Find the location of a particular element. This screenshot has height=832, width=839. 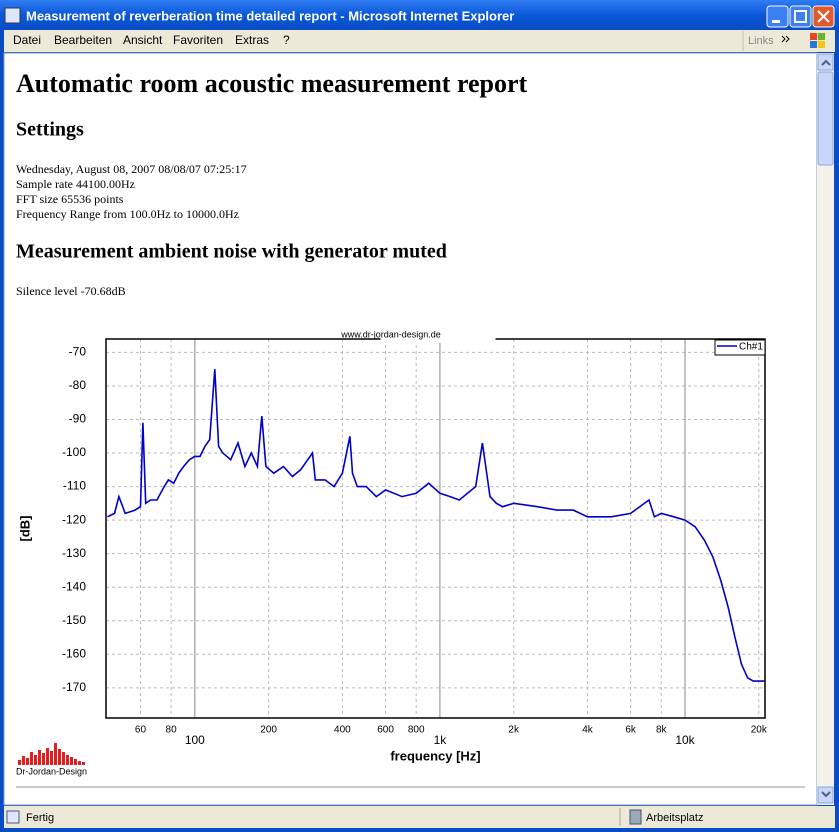

logo-text: Dr-Jordan-Design is located at coordinates (51, 771).